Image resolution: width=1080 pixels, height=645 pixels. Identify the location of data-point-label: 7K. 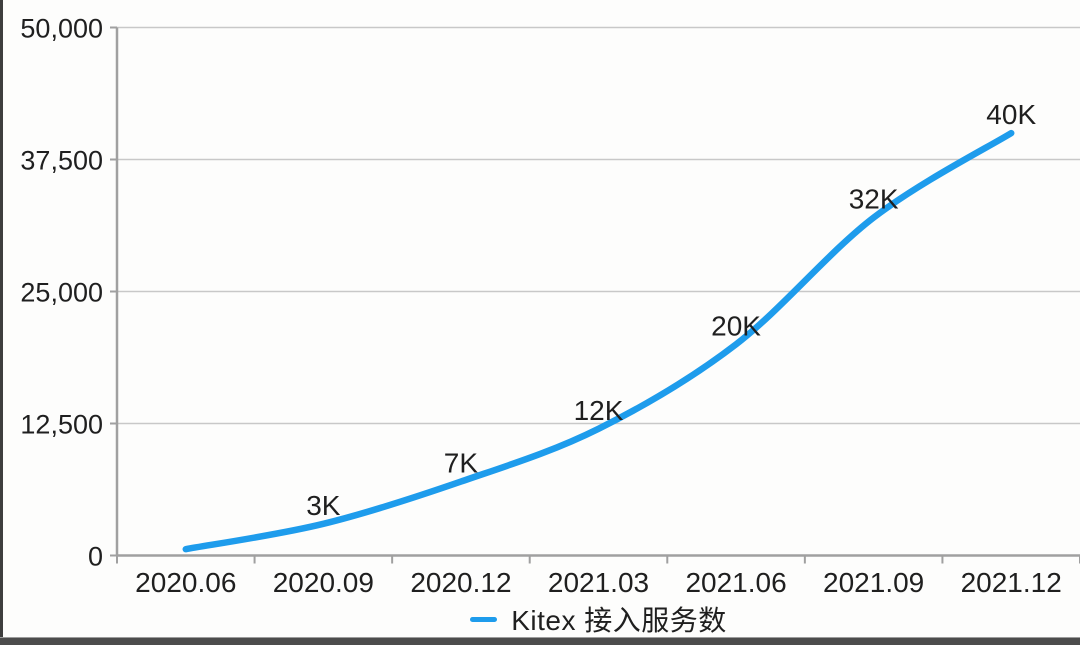
(461, 463).